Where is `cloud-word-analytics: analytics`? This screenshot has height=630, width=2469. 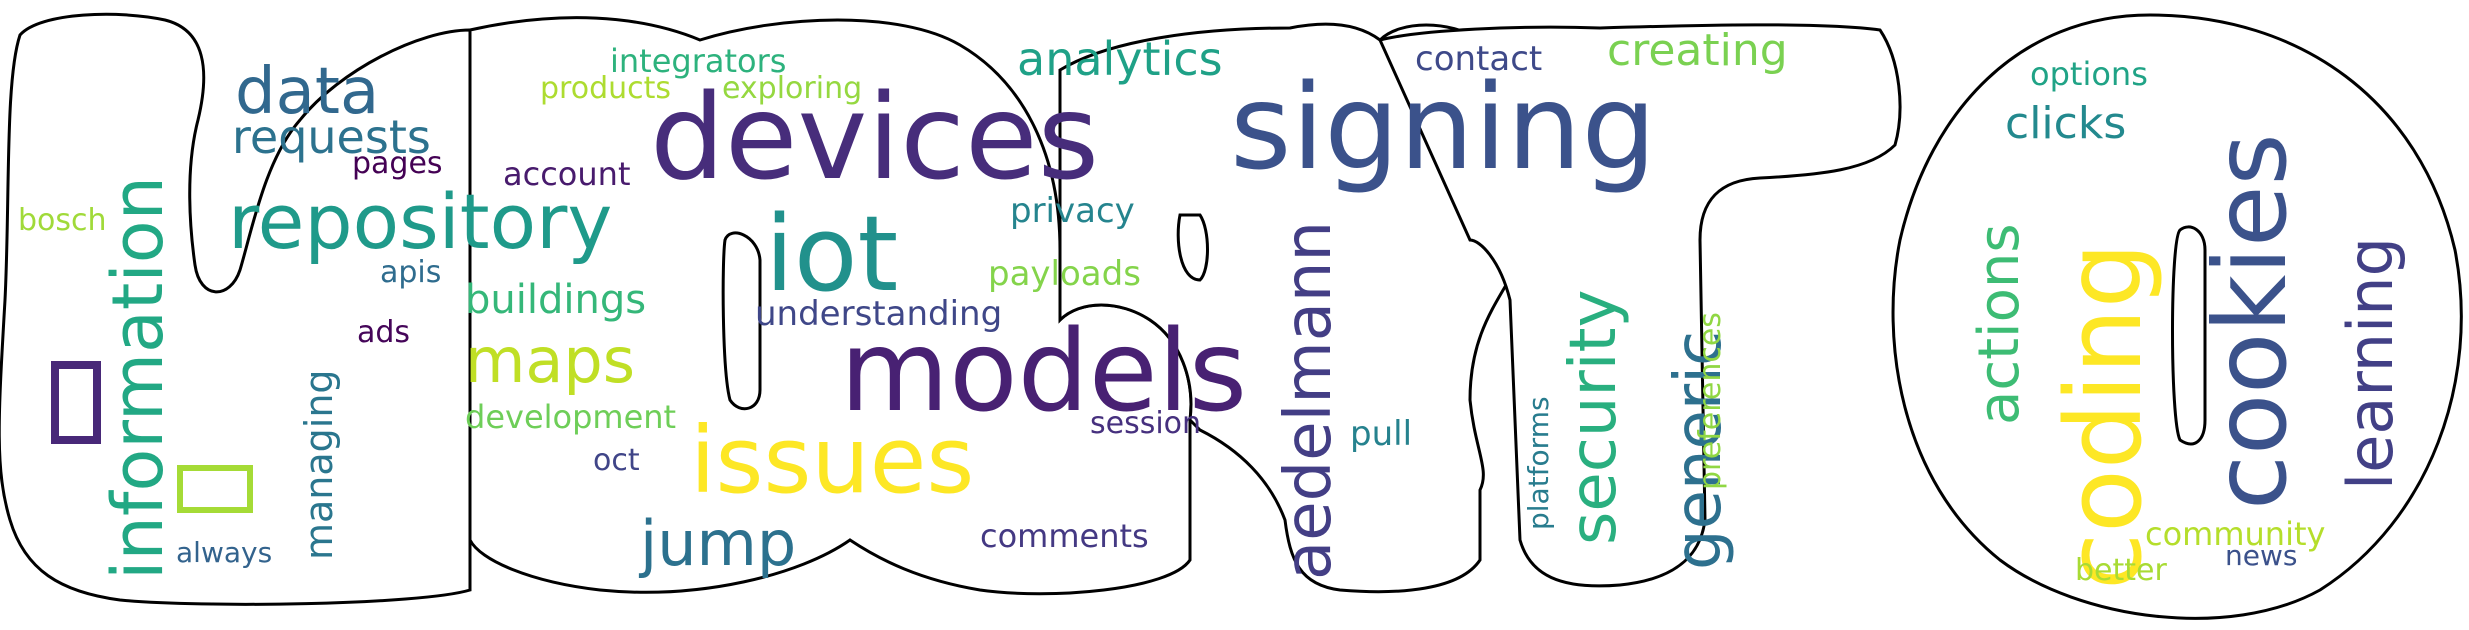 cloud-word-analytics: analytics is located at coordinates (1120, 59).